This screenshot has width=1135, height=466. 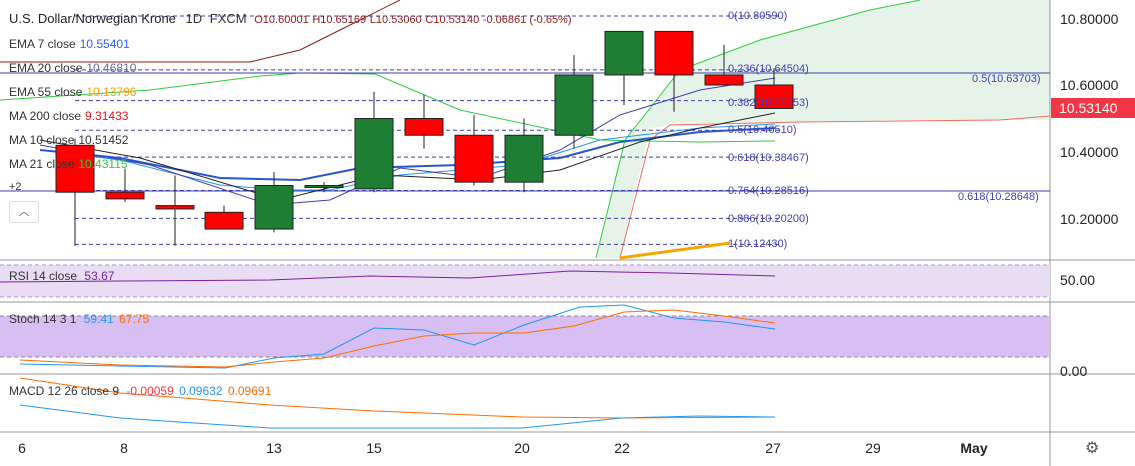 What do you see at coordinates (873, 448) in the screenshot?
I see `time-tick: 29` at bounding box center [873, 448].